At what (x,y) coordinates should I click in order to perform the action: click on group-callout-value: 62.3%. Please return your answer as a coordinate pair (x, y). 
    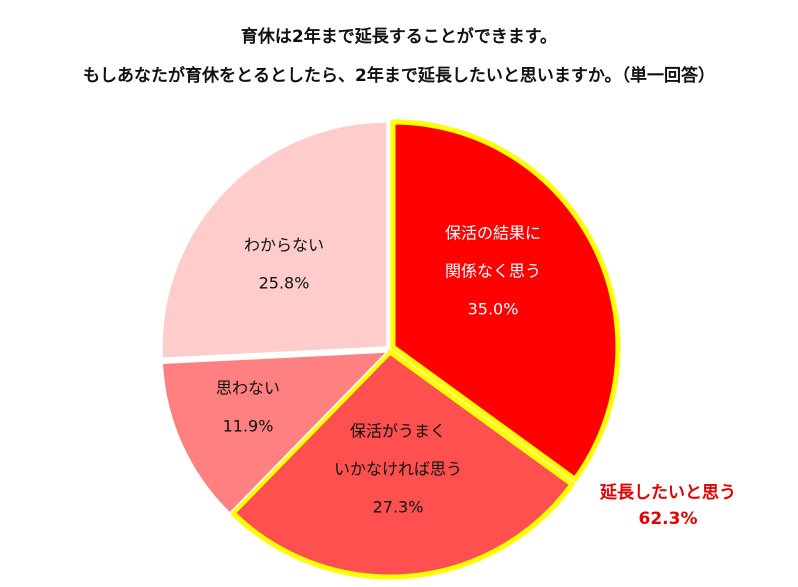
    Looking at the image, I should click on (668, 519).